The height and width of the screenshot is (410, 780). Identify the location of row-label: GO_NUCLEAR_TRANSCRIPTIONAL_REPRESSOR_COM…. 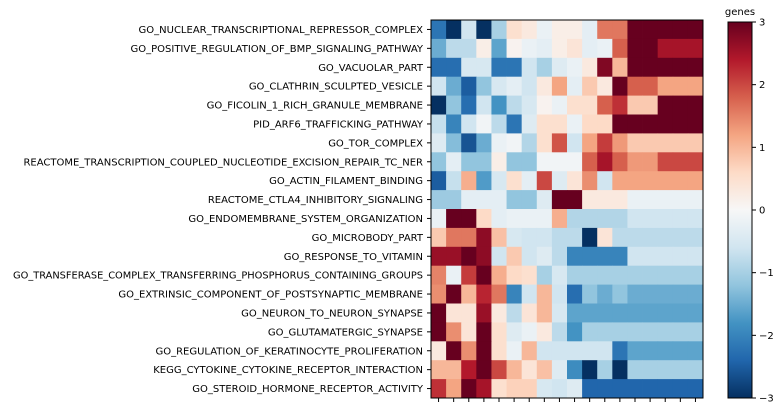
(281, 30).